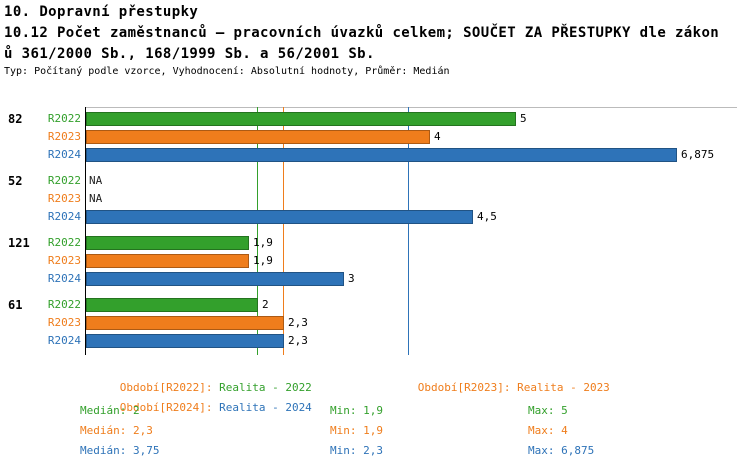  What do you see at coordinates (166, 387) in the screenshot?
I see `legend-item-label: Období[R2022]:` at bounding box center [166, 387].